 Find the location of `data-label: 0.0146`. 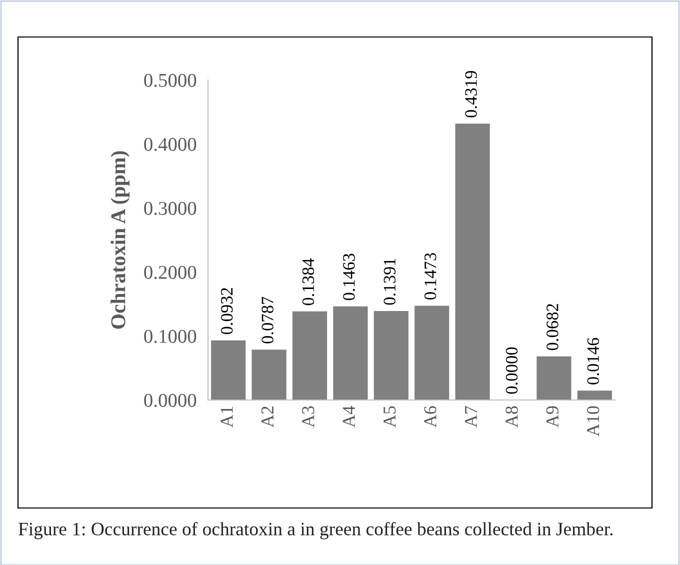

data-label: 0.0146 is located at coordinates (593, 361).